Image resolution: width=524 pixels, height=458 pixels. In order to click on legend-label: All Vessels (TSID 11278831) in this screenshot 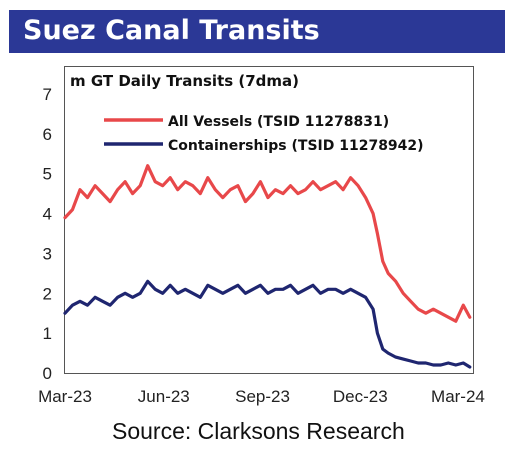, I will do `click(278, 122)`.